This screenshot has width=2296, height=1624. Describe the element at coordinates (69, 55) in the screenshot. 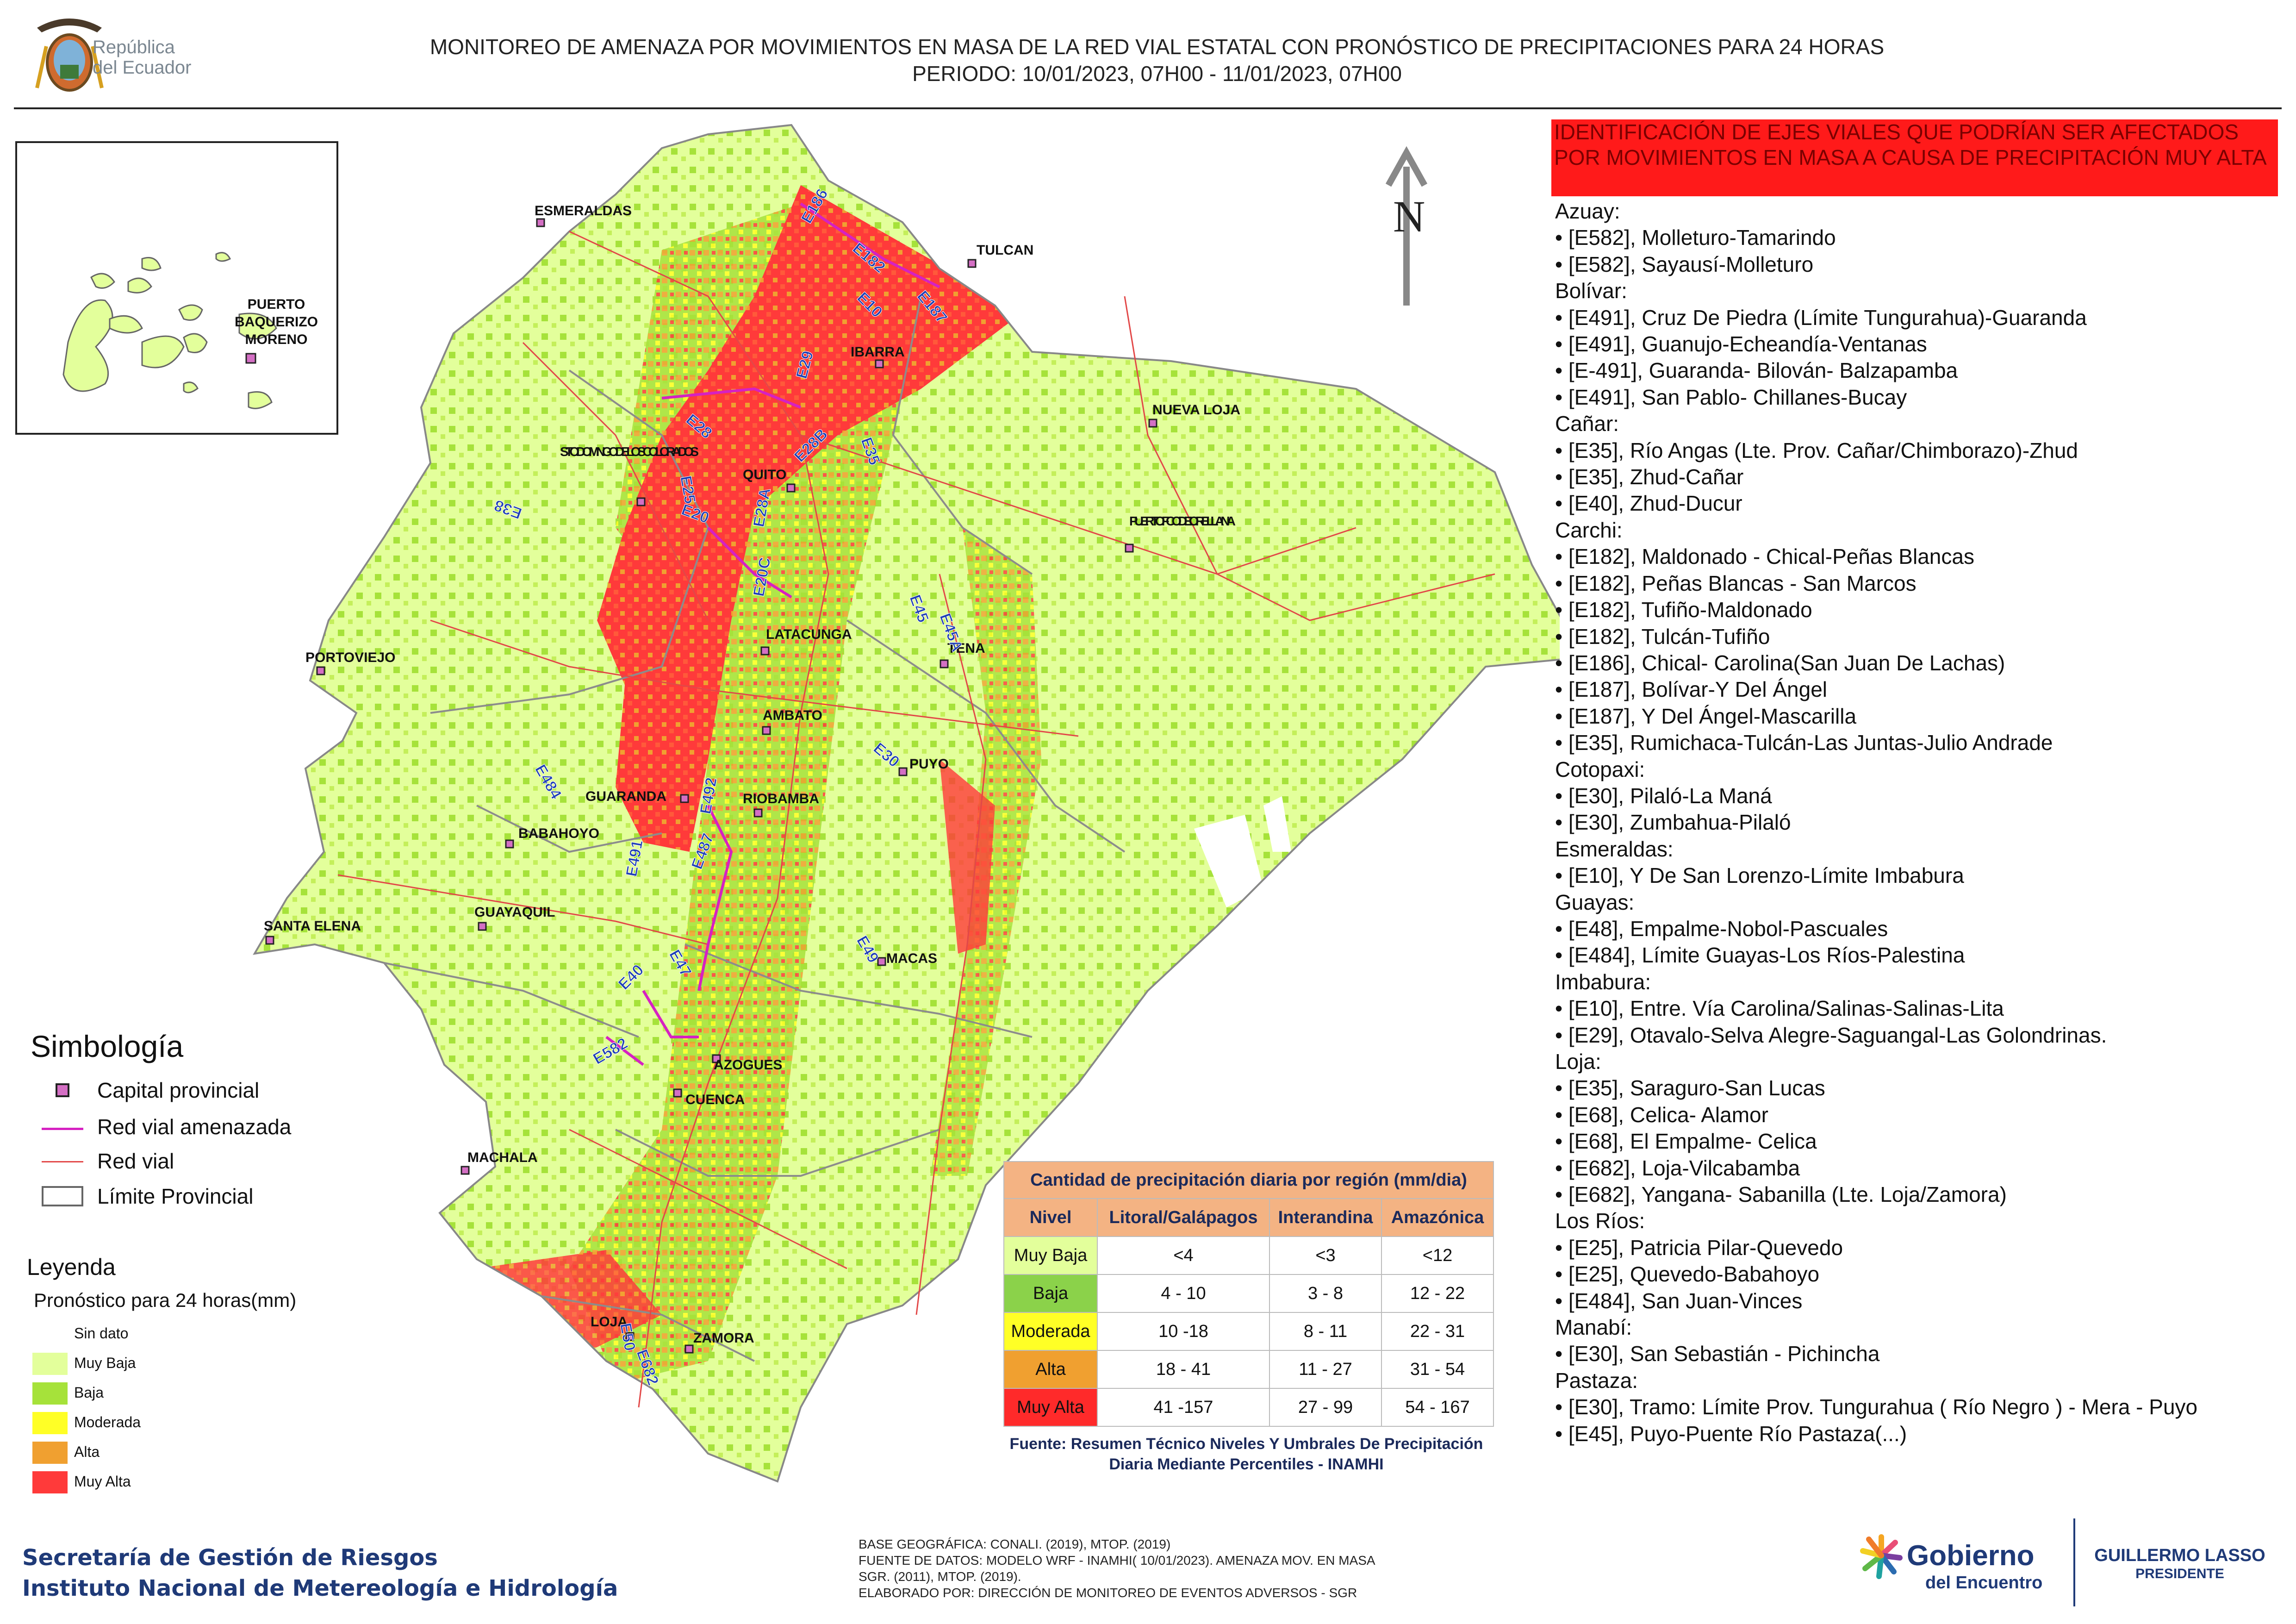

I see `coat-of-arms-icon` at that location.